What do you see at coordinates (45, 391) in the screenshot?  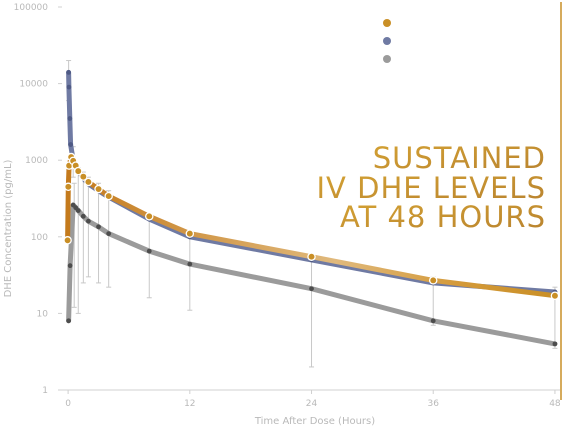 I see `y-tick-label: 1` at bounding box center [45, 391].